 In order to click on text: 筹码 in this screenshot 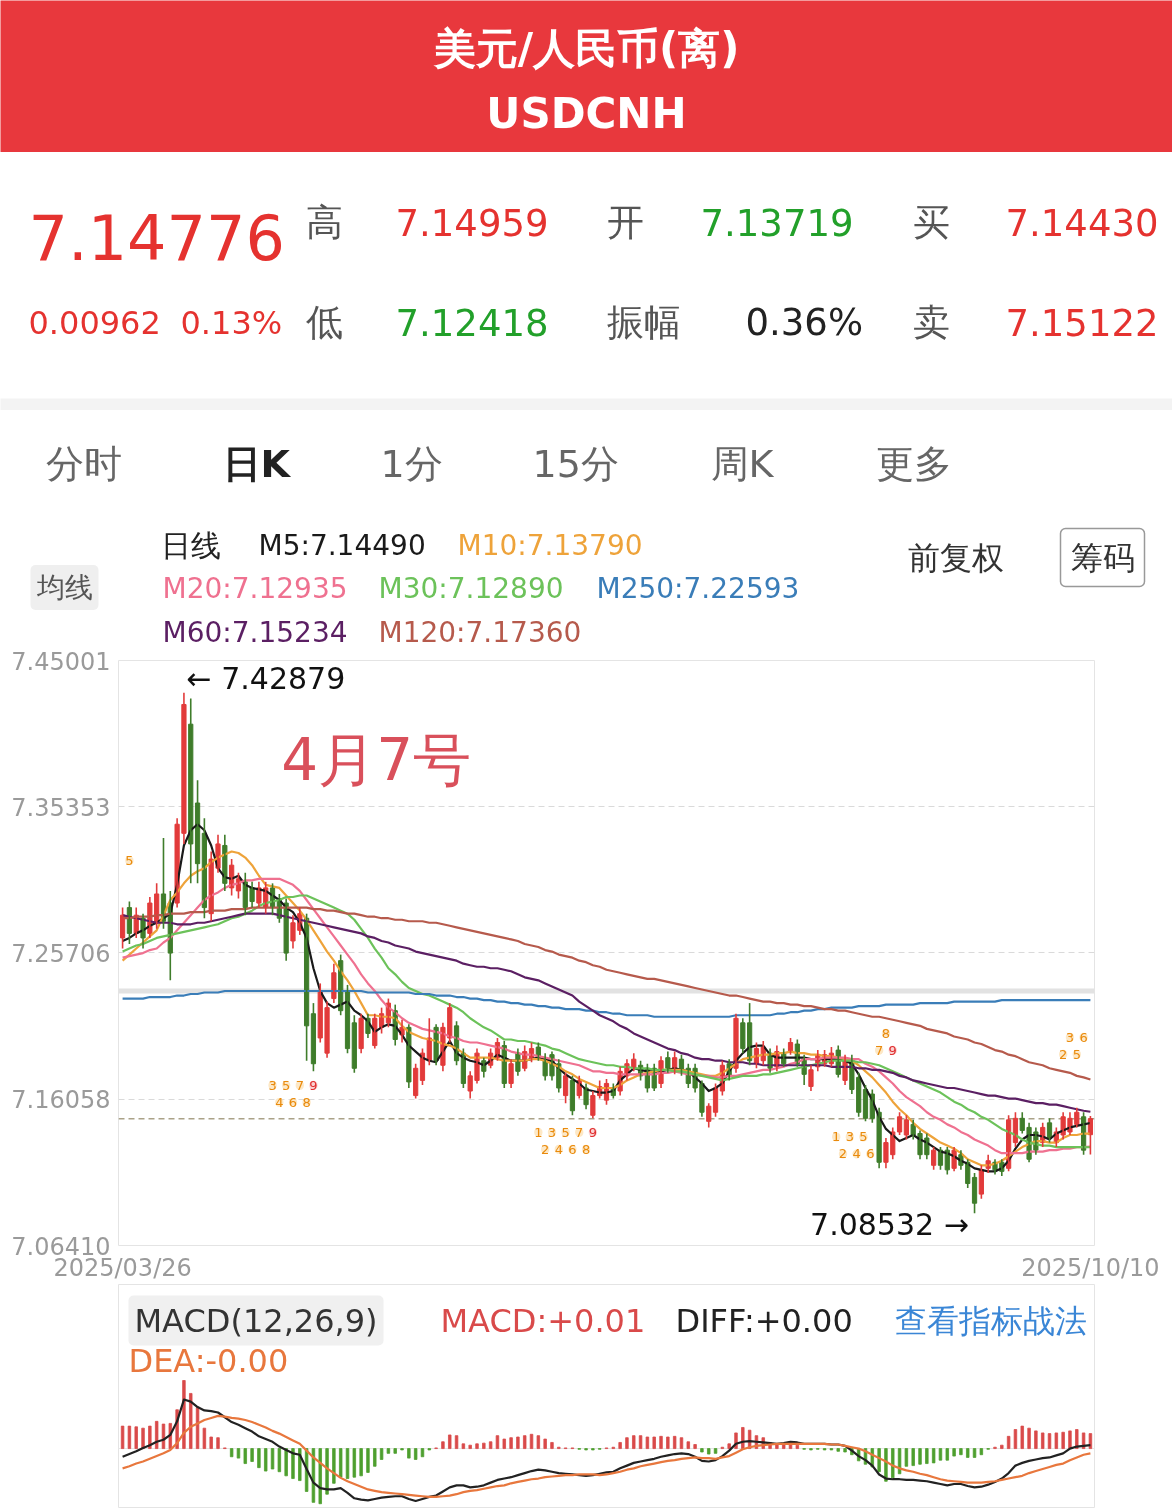, I will do `click(1102, 557)`.